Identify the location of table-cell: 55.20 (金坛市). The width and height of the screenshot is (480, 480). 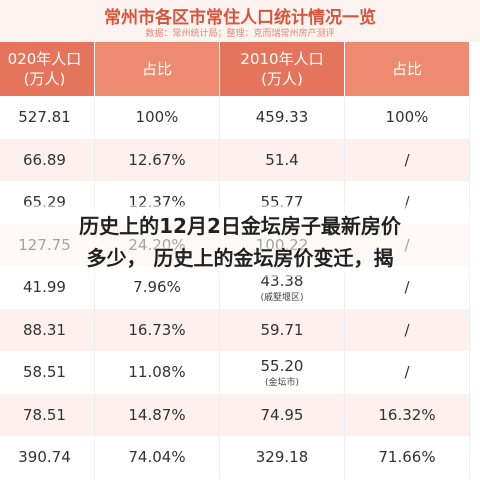
(282, 372).